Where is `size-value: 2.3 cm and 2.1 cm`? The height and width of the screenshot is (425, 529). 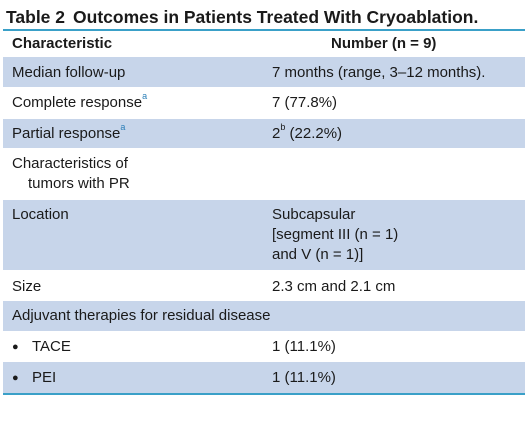
size-value: 2.3 cm and 2.1 cm is located at coordinates (334, 286).